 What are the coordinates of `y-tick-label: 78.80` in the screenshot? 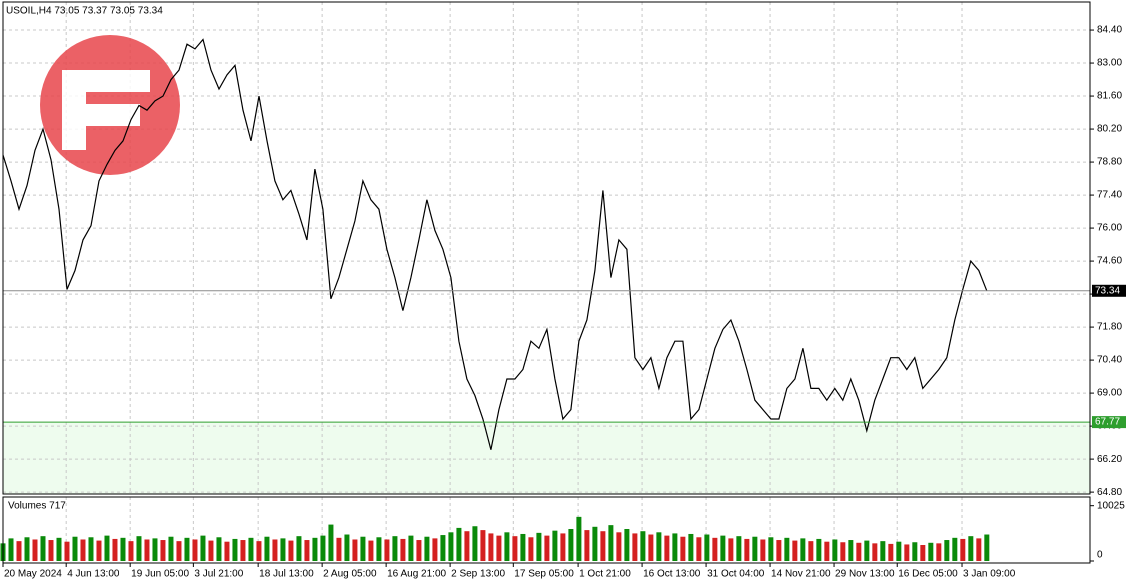 It's located at (1109, 162).